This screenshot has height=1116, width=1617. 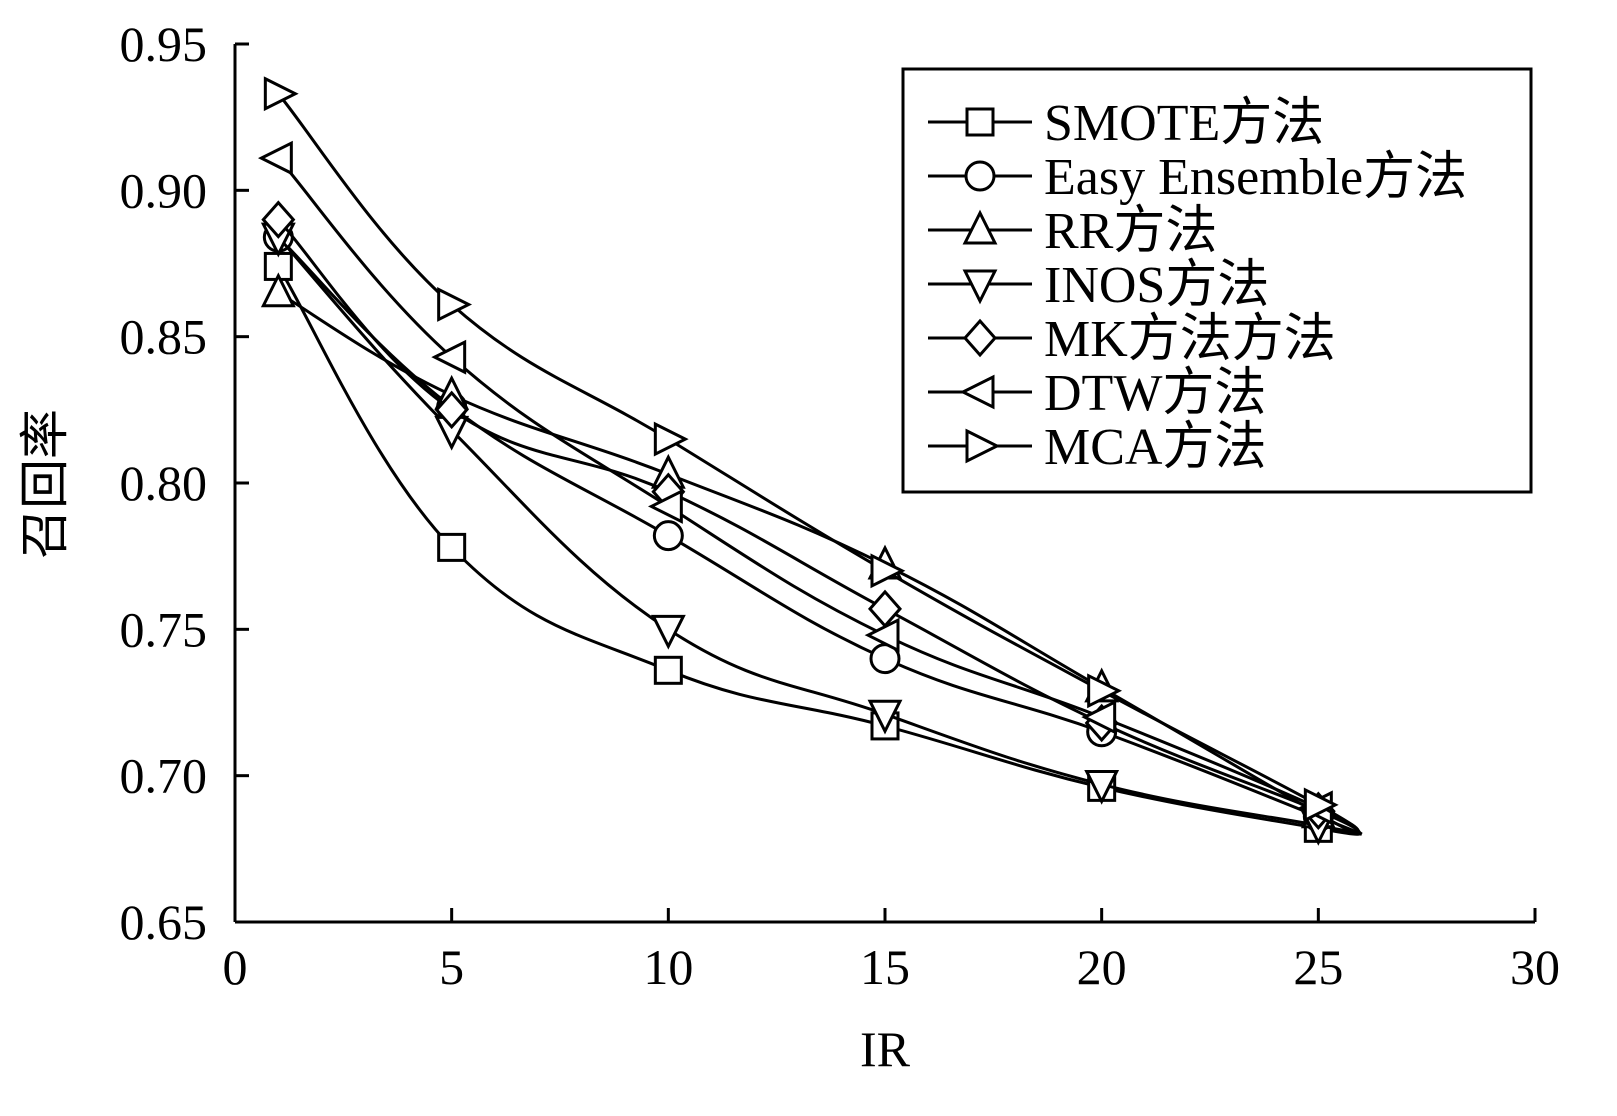 I want to click on y-tick-label: 0.85, so click(x=164, y=337).